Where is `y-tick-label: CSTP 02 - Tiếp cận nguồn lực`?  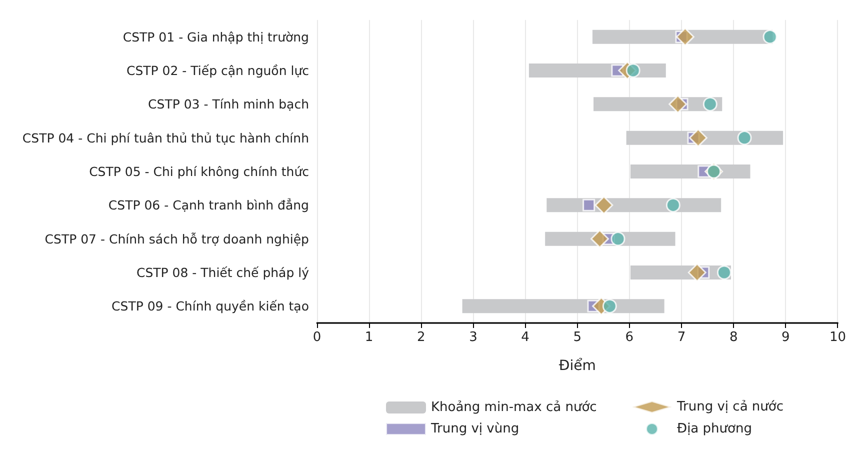
y-tick-label: CSTP 02 - Tiếp cận nguồn lực is located at coordinates (218, 70).